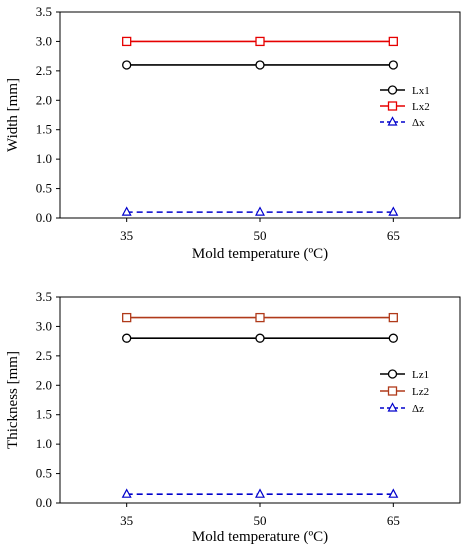 The height and width of the screenshot is (555, 476). Describe the element at coordinates (420, 375) in the screenshot. I see `legend-label: Lz1` at that location.